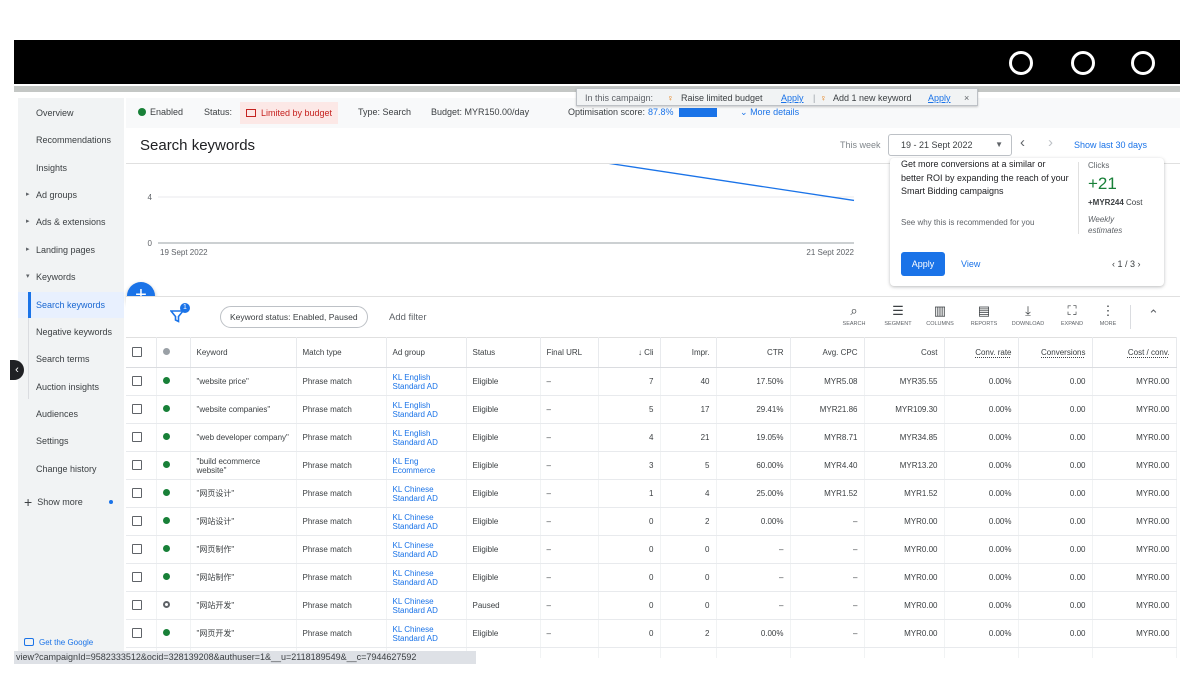  Describe the element at coordinates (480, 112) in the screenshot. I see `campaign-budget: Budget: MYR150.00/day` at that location.